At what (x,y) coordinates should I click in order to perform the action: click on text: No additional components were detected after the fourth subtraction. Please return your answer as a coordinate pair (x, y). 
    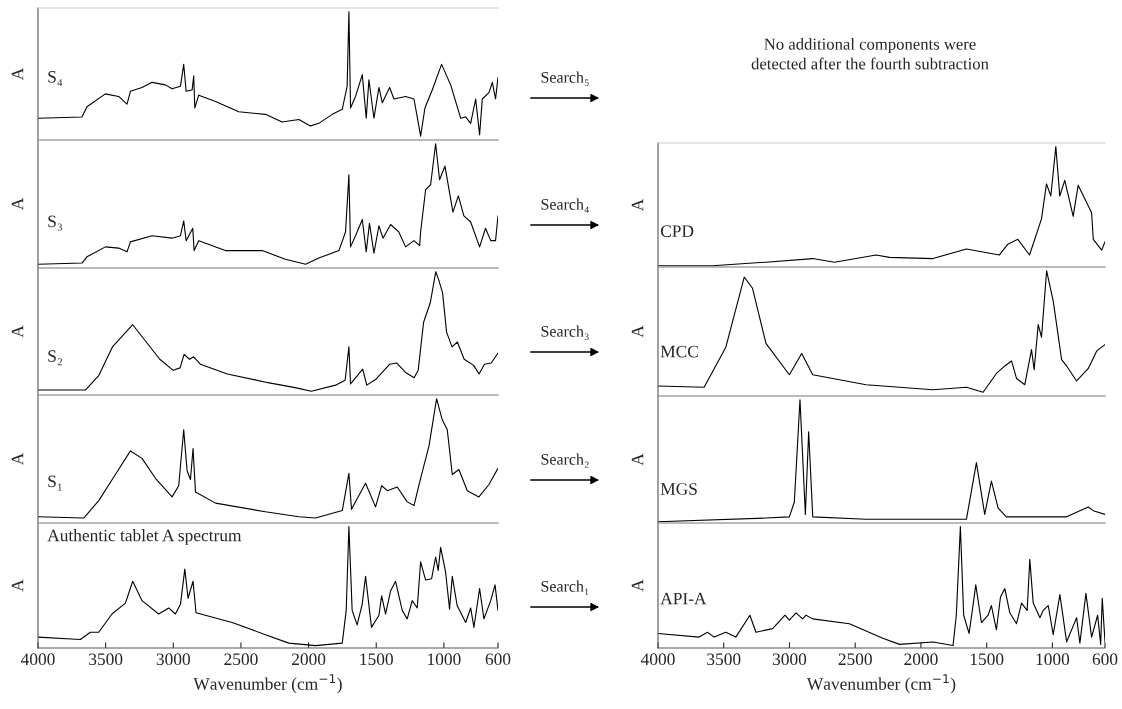
    Looking at the image, I should click on (870, 54).